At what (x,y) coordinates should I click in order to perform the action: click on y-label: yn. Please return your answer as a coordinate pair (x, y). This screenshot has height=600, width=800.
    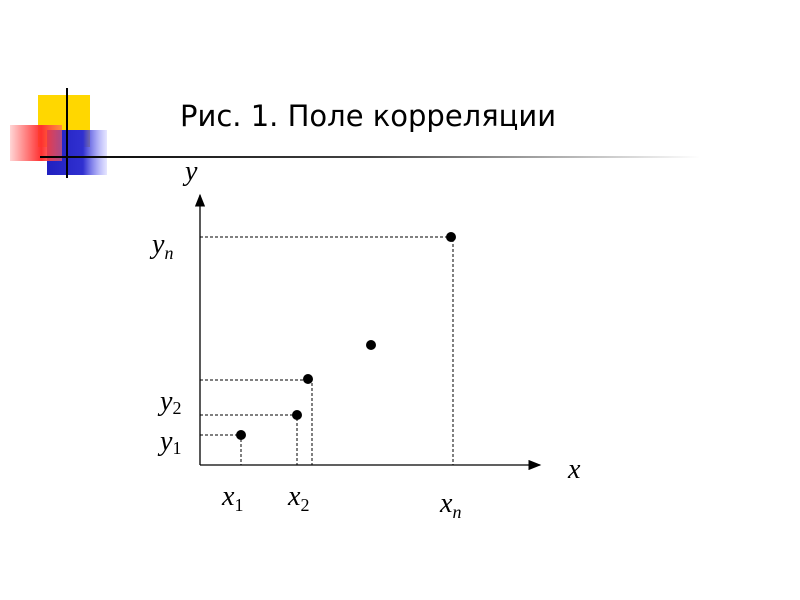
    Looking at the image, I should click on (161, 246).